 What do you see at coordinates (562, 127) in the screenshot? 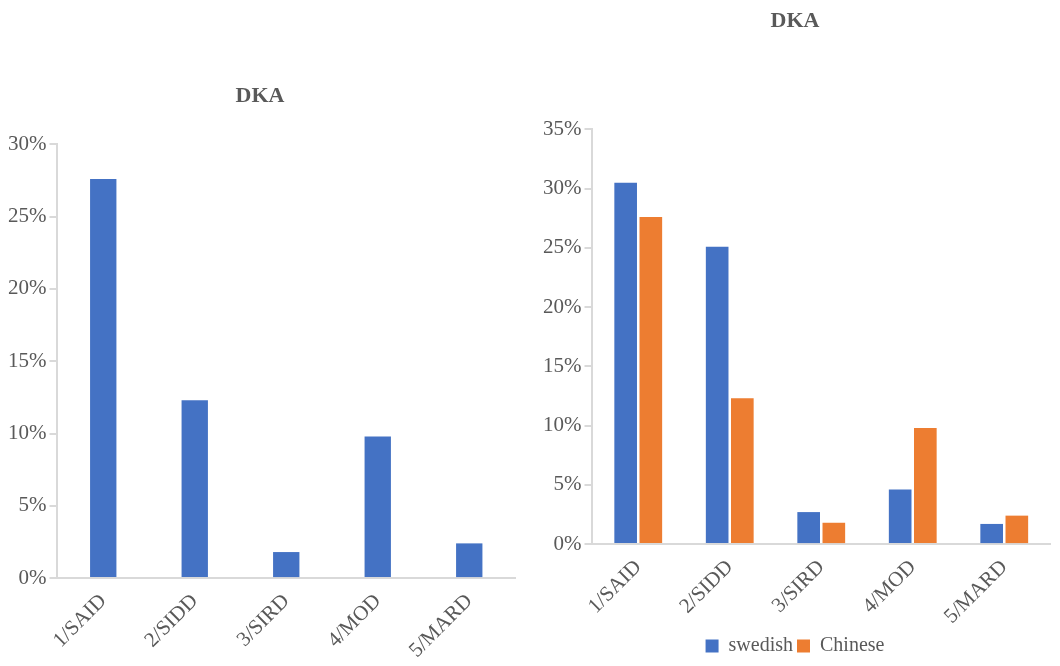
I see `y-tick-label: 35%` at bounding box center [562, 127].